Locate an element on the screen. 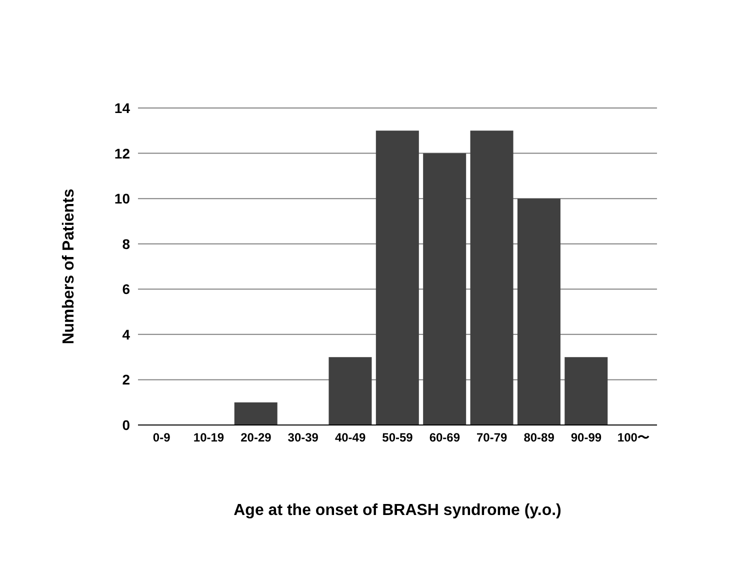 The image size is (750, 563). x-tick-label: 100〜 is located at coordinates (633, 437).